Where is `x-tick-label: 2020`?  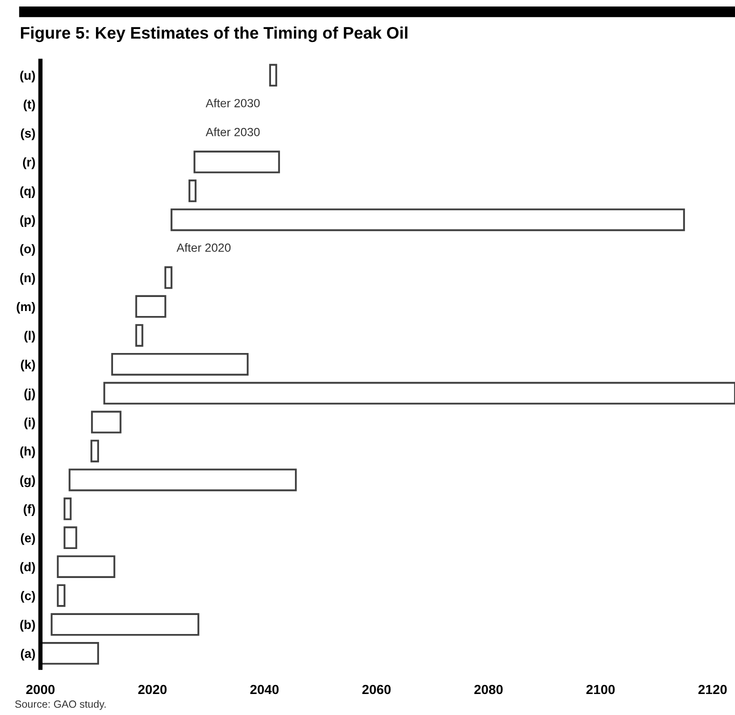
x-tick-label: 2020 is located at coordinates (152, 689).